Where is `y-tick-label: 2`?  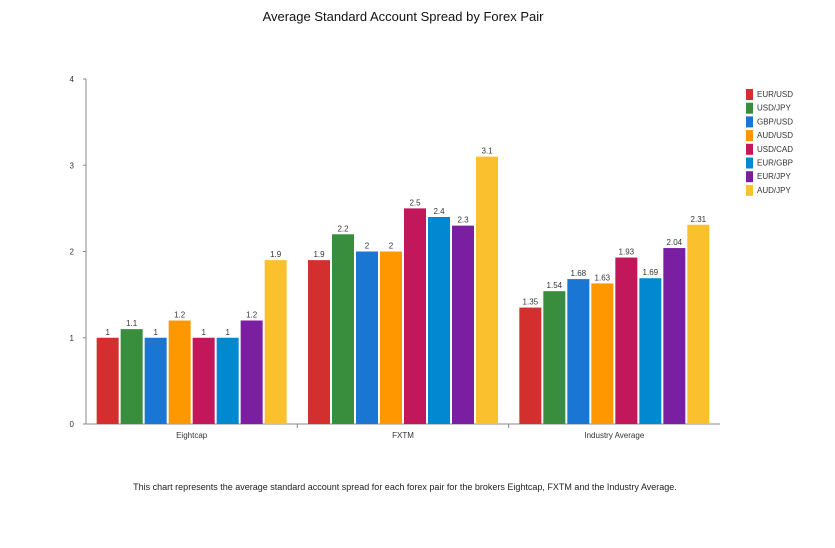 y-tick-label: 2 is located at coordinates (72, 252).